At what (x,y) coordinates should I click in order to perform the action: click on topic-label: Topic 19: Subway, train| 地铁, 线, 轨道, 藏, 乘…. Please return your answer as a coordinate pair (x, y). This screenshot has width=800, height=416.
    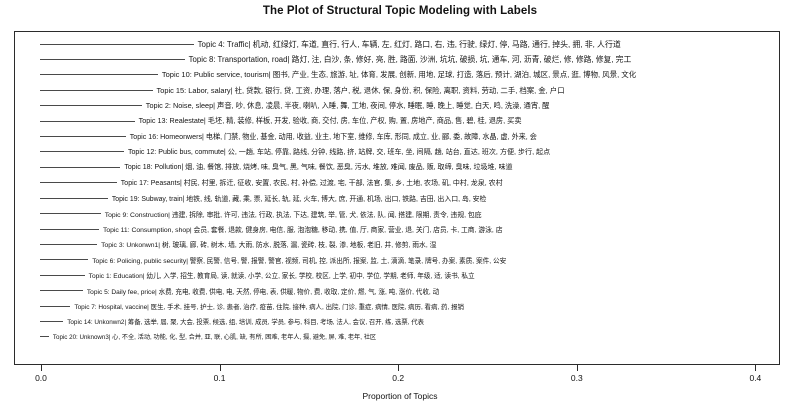
    Looking at the image, I should click on (299, 200).